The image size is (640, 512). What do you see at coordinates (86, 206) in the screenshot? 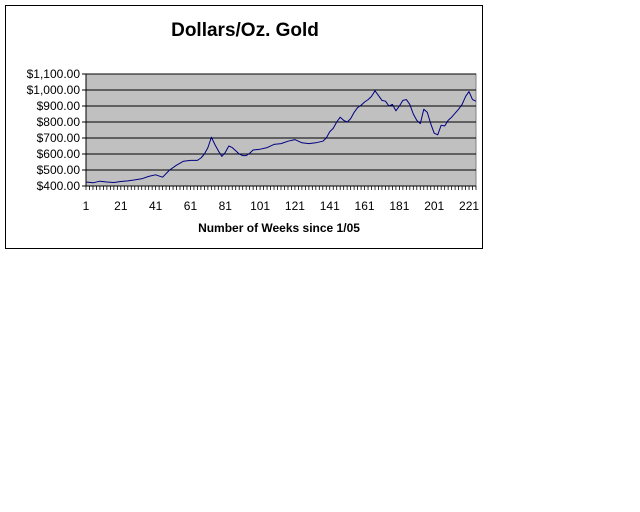
I see `x-tick-label: 1` at bounding box center [86, 206].